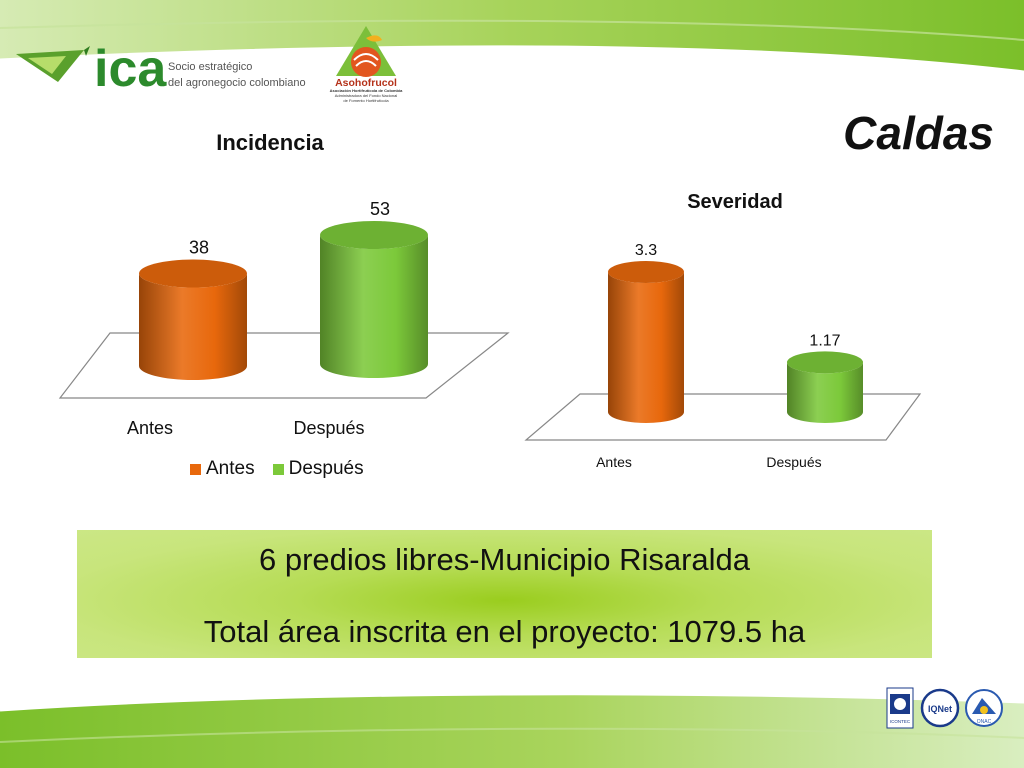  I want to click on incidencia-bar-antes, so click(193, 326).